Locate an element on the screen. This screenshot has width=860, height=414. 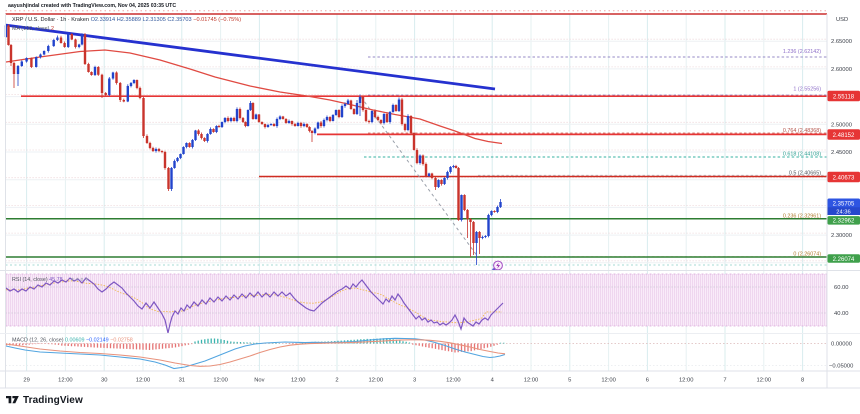
svg-text: 0.236 (2.32961) is located at coordinates (802, 217).